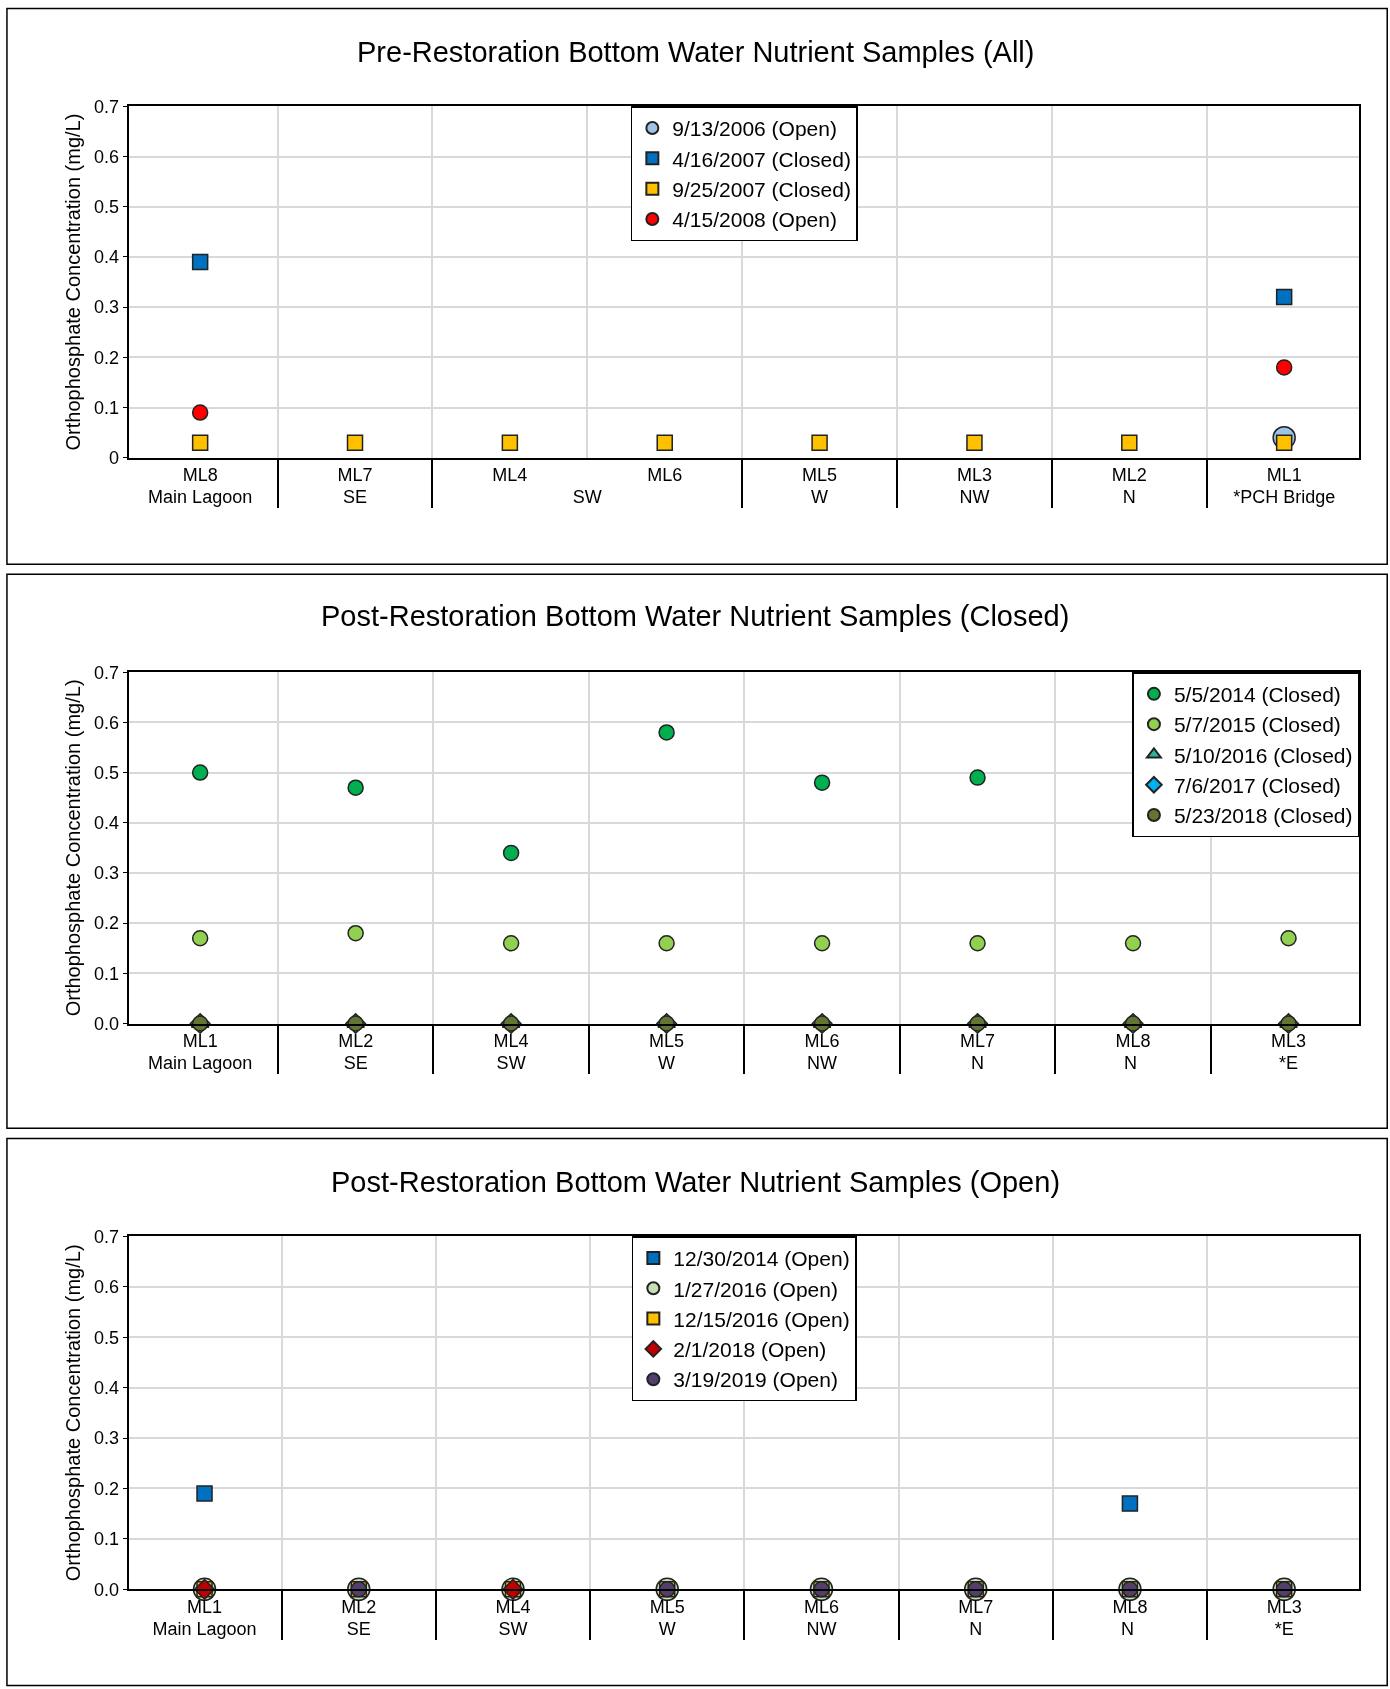 Image resolution: width=1390 pixels, height=1689 pixels. I want to click on category-label: ML3 NW, so click(974, 486).